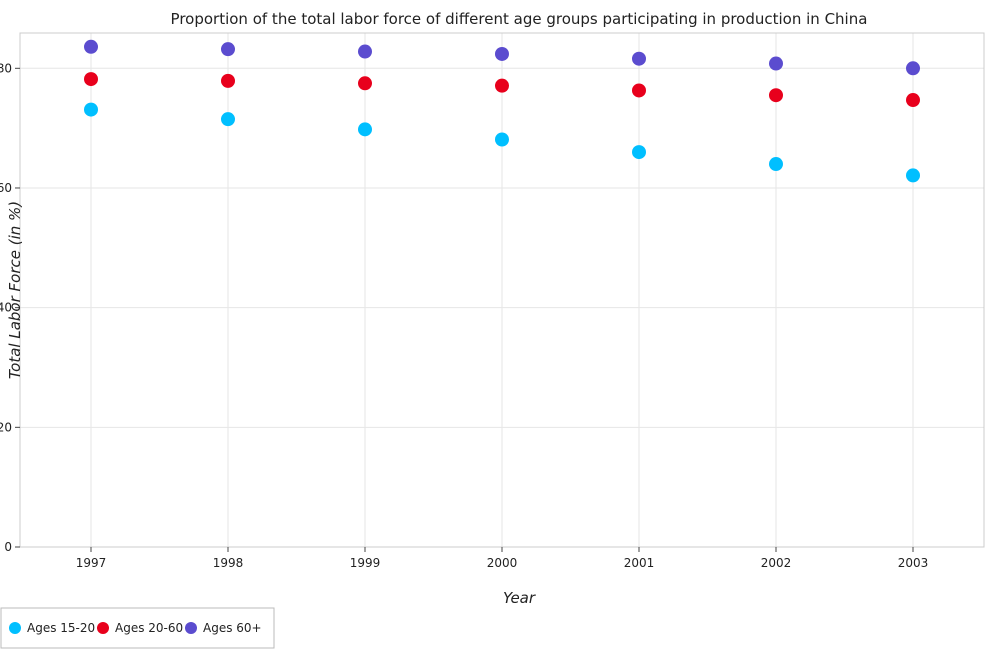 The height and width of the screenshot is (650, 987). Describe the element at coordinates (776, 164) in the screenshot. I see `point-ages-15-20-2002` at that location.